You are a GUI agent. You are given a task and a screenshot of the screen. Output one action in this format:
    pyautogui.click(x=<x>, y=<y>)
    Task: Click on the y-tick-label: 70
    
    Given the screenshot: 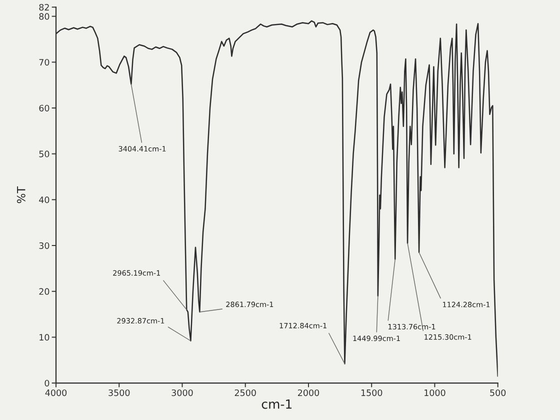 What is the action you would take?
    pyautogui.click(x=44, y=62)
    